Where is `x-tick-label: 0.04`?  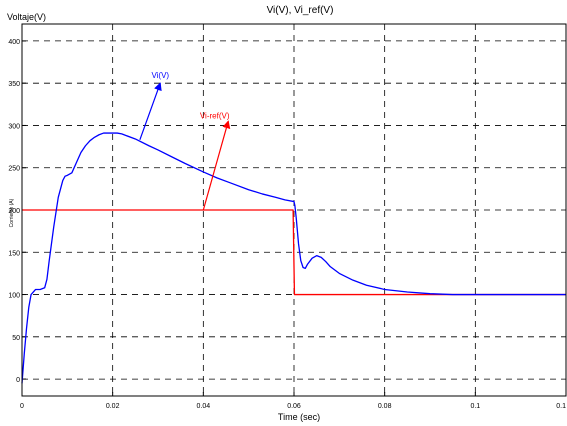
x-tick-label: 0.04 is located at coordinates (204, 406).